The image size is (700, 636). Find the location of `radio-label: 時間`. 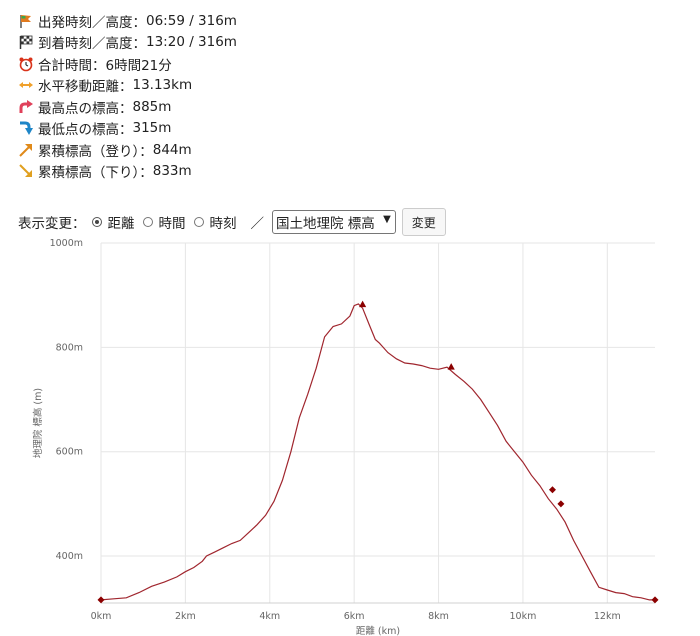

radio-label: 時間 is located at coordinates (172, 224).